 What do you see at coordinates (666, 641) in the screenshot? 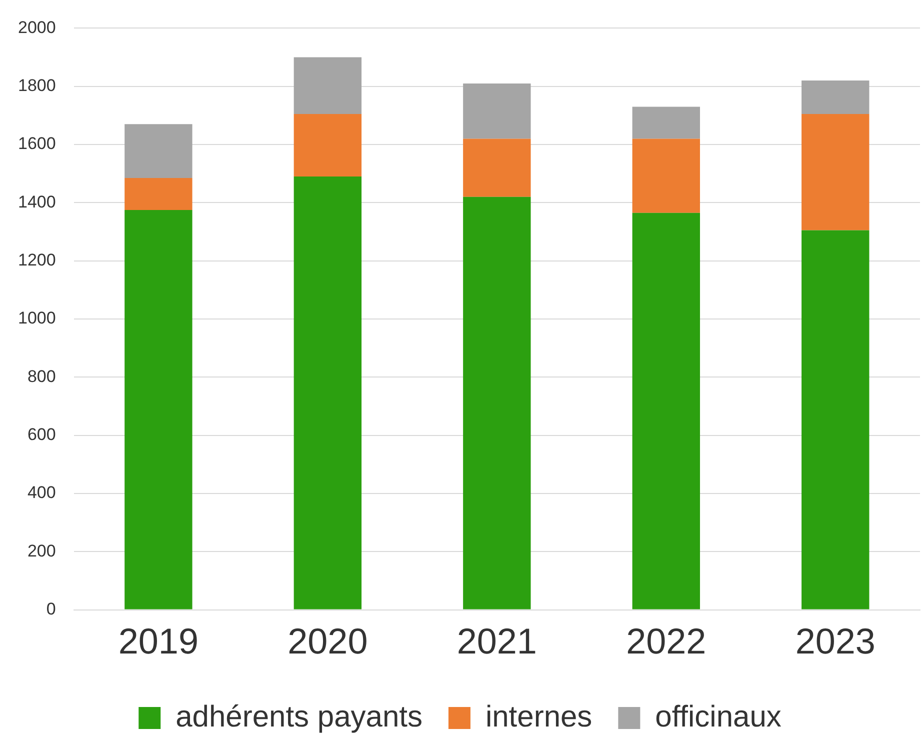
I see `x-tick-label: 2022` at bounding box center [666, 641].